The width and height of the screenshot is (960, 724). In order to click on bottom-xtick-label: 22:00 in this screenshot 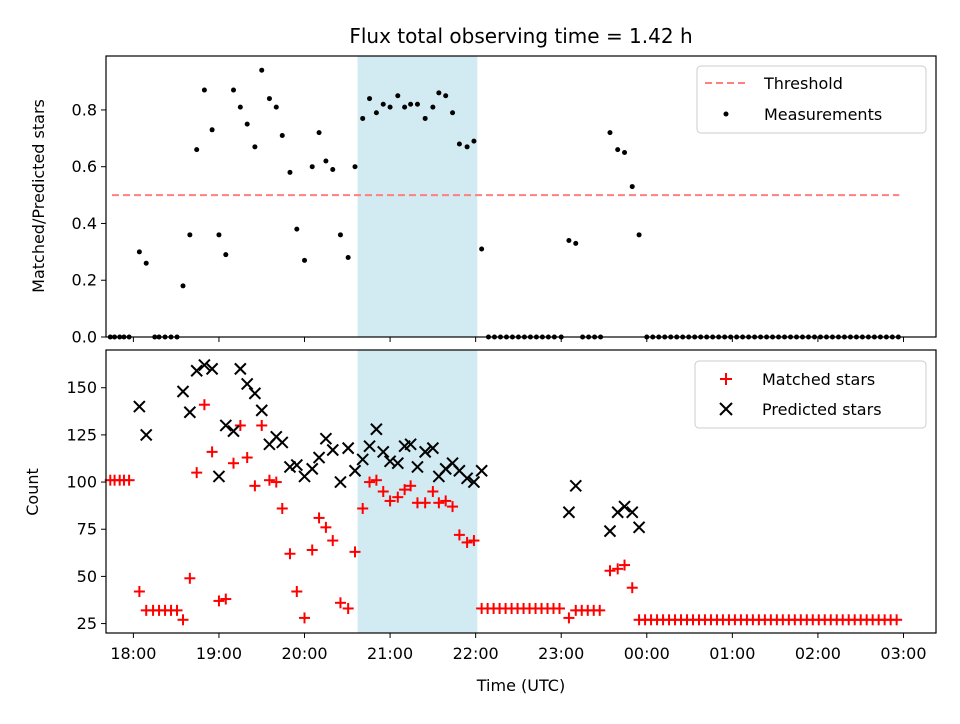, I will do `click(476, 653)`.